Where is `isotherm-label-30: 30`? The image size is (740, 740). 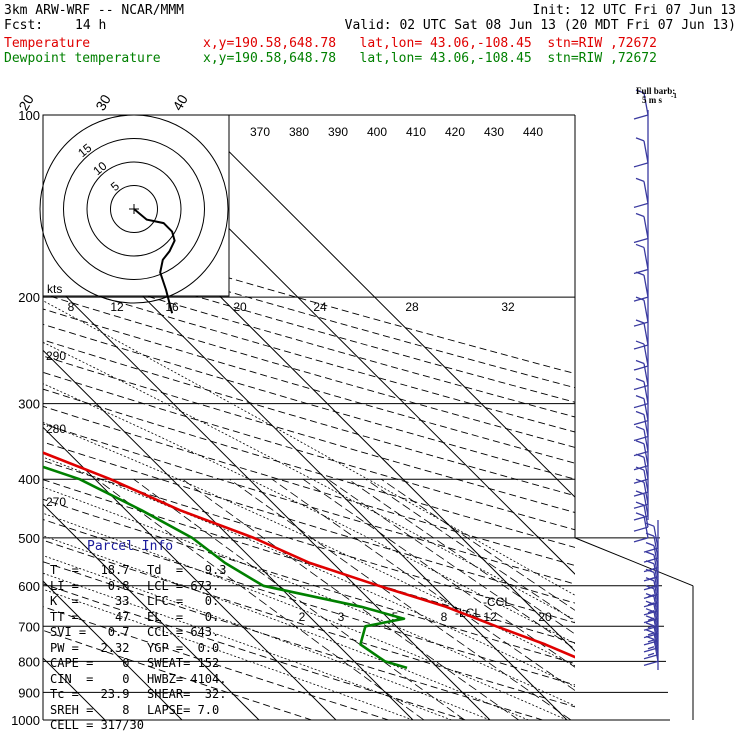 isotherm-label-30: 30 is located at coordinates (103, 103).